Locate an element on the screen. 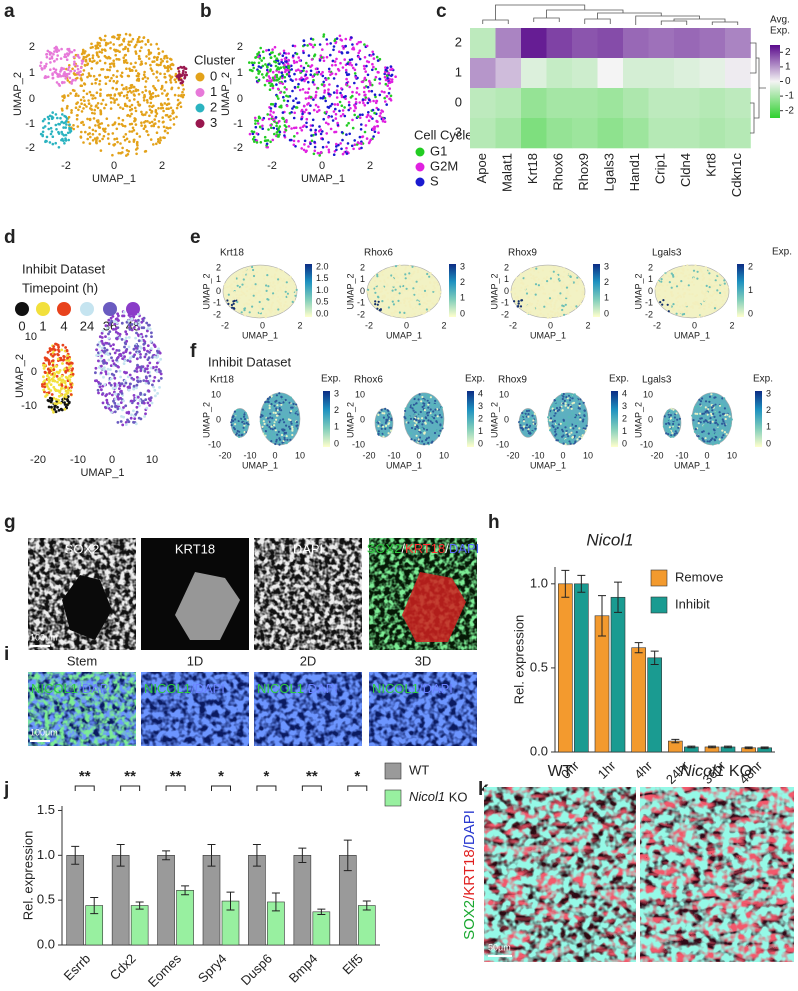  scale-bar is located at coordinates (40, 646).